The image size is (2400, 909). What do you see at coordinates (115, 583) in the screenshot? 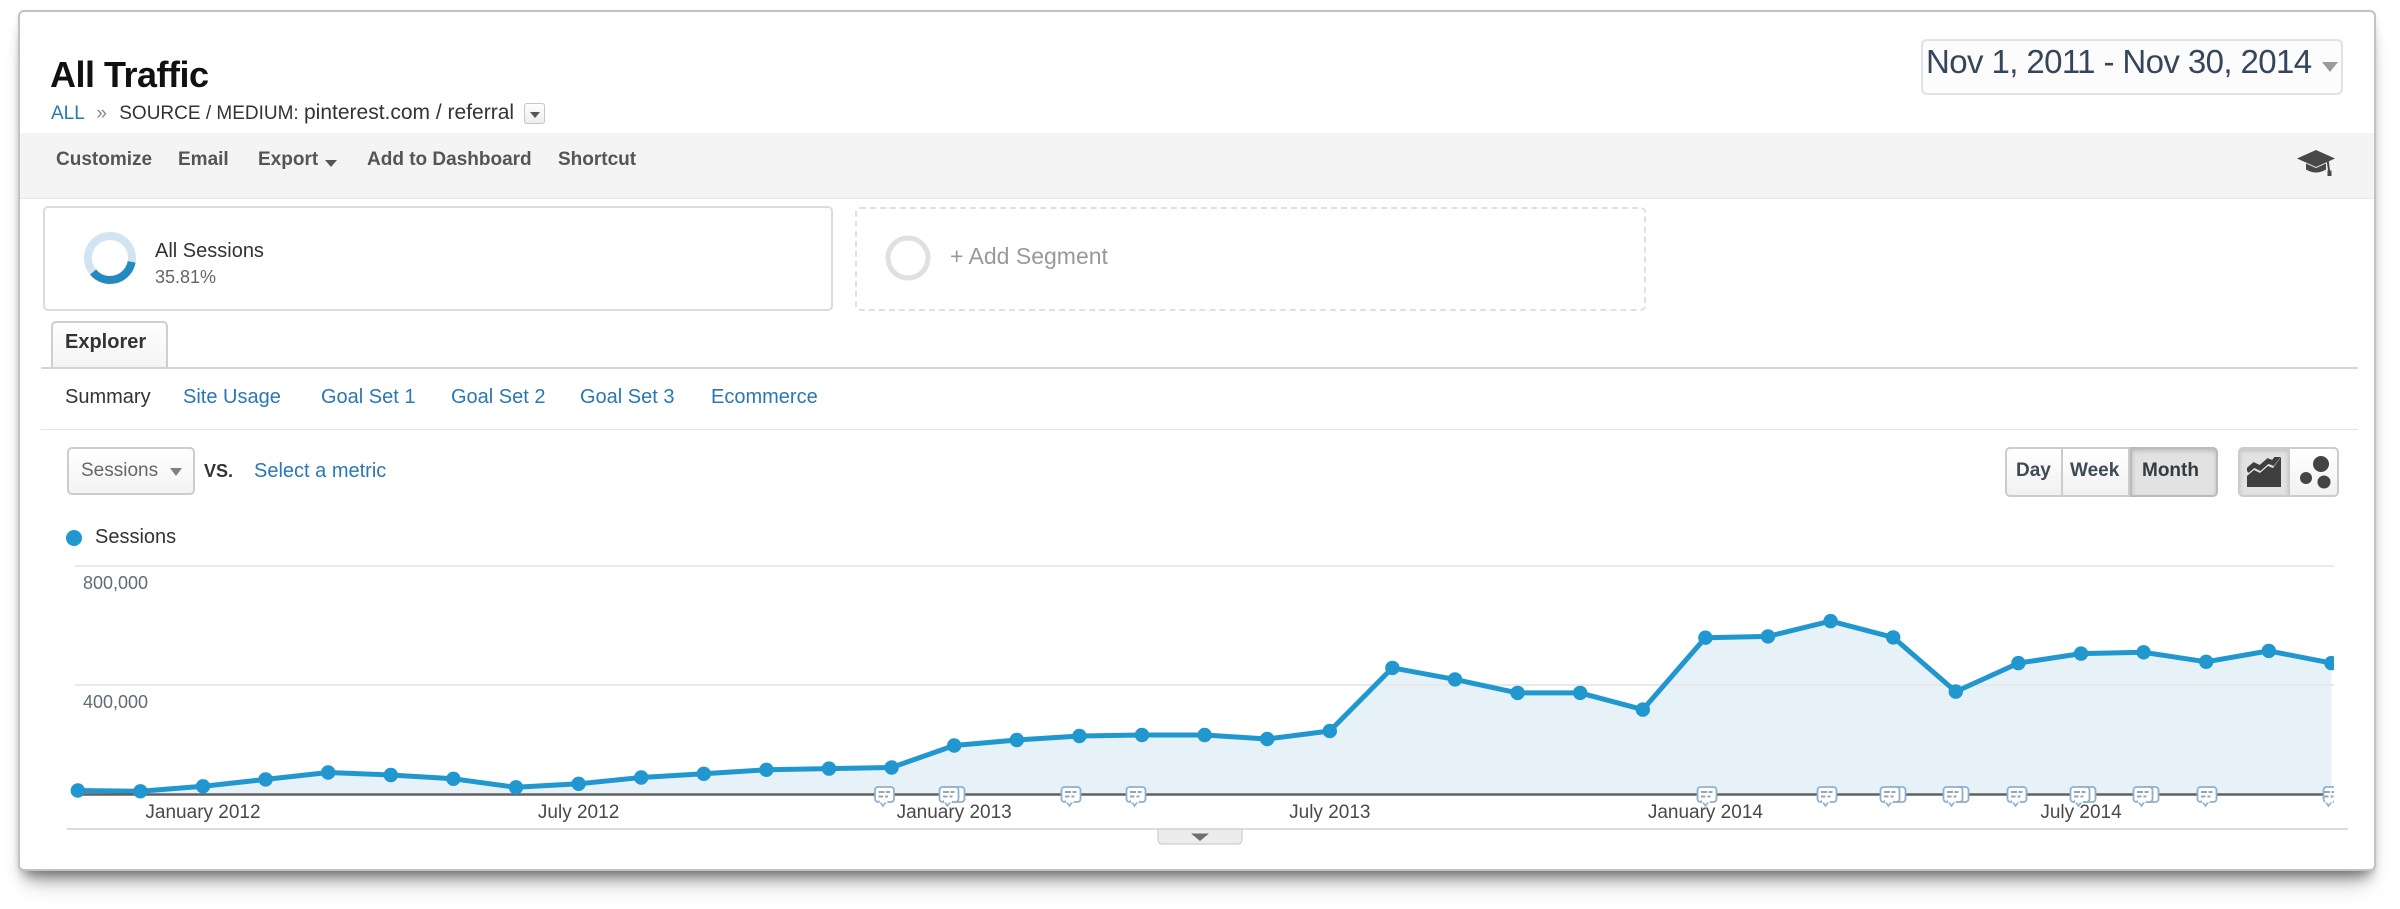
I see `svg-text: 800,000` at bounding box center [115, 583].